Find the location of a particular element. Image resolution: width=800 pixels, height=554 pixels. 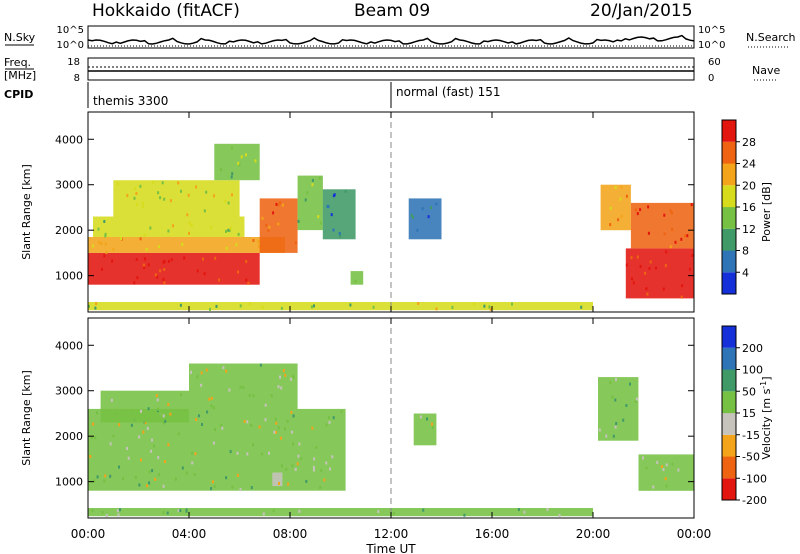

power-colorbar-tick-label-2: 12 is located at coordinates (749, 229).